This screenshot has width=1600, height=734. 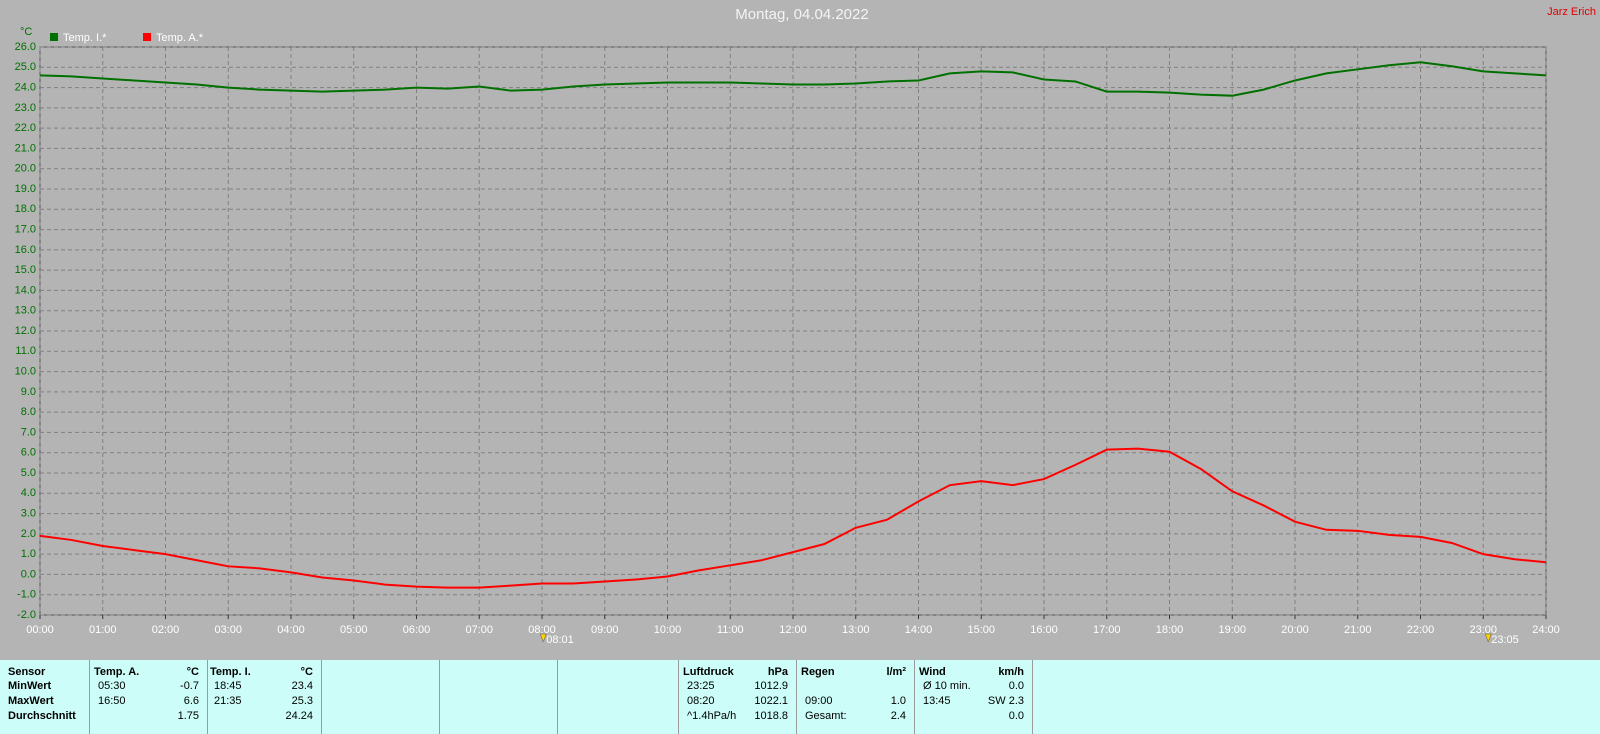 I want to click on x-tick-label: 17:00, so click(x=1107, y=630).